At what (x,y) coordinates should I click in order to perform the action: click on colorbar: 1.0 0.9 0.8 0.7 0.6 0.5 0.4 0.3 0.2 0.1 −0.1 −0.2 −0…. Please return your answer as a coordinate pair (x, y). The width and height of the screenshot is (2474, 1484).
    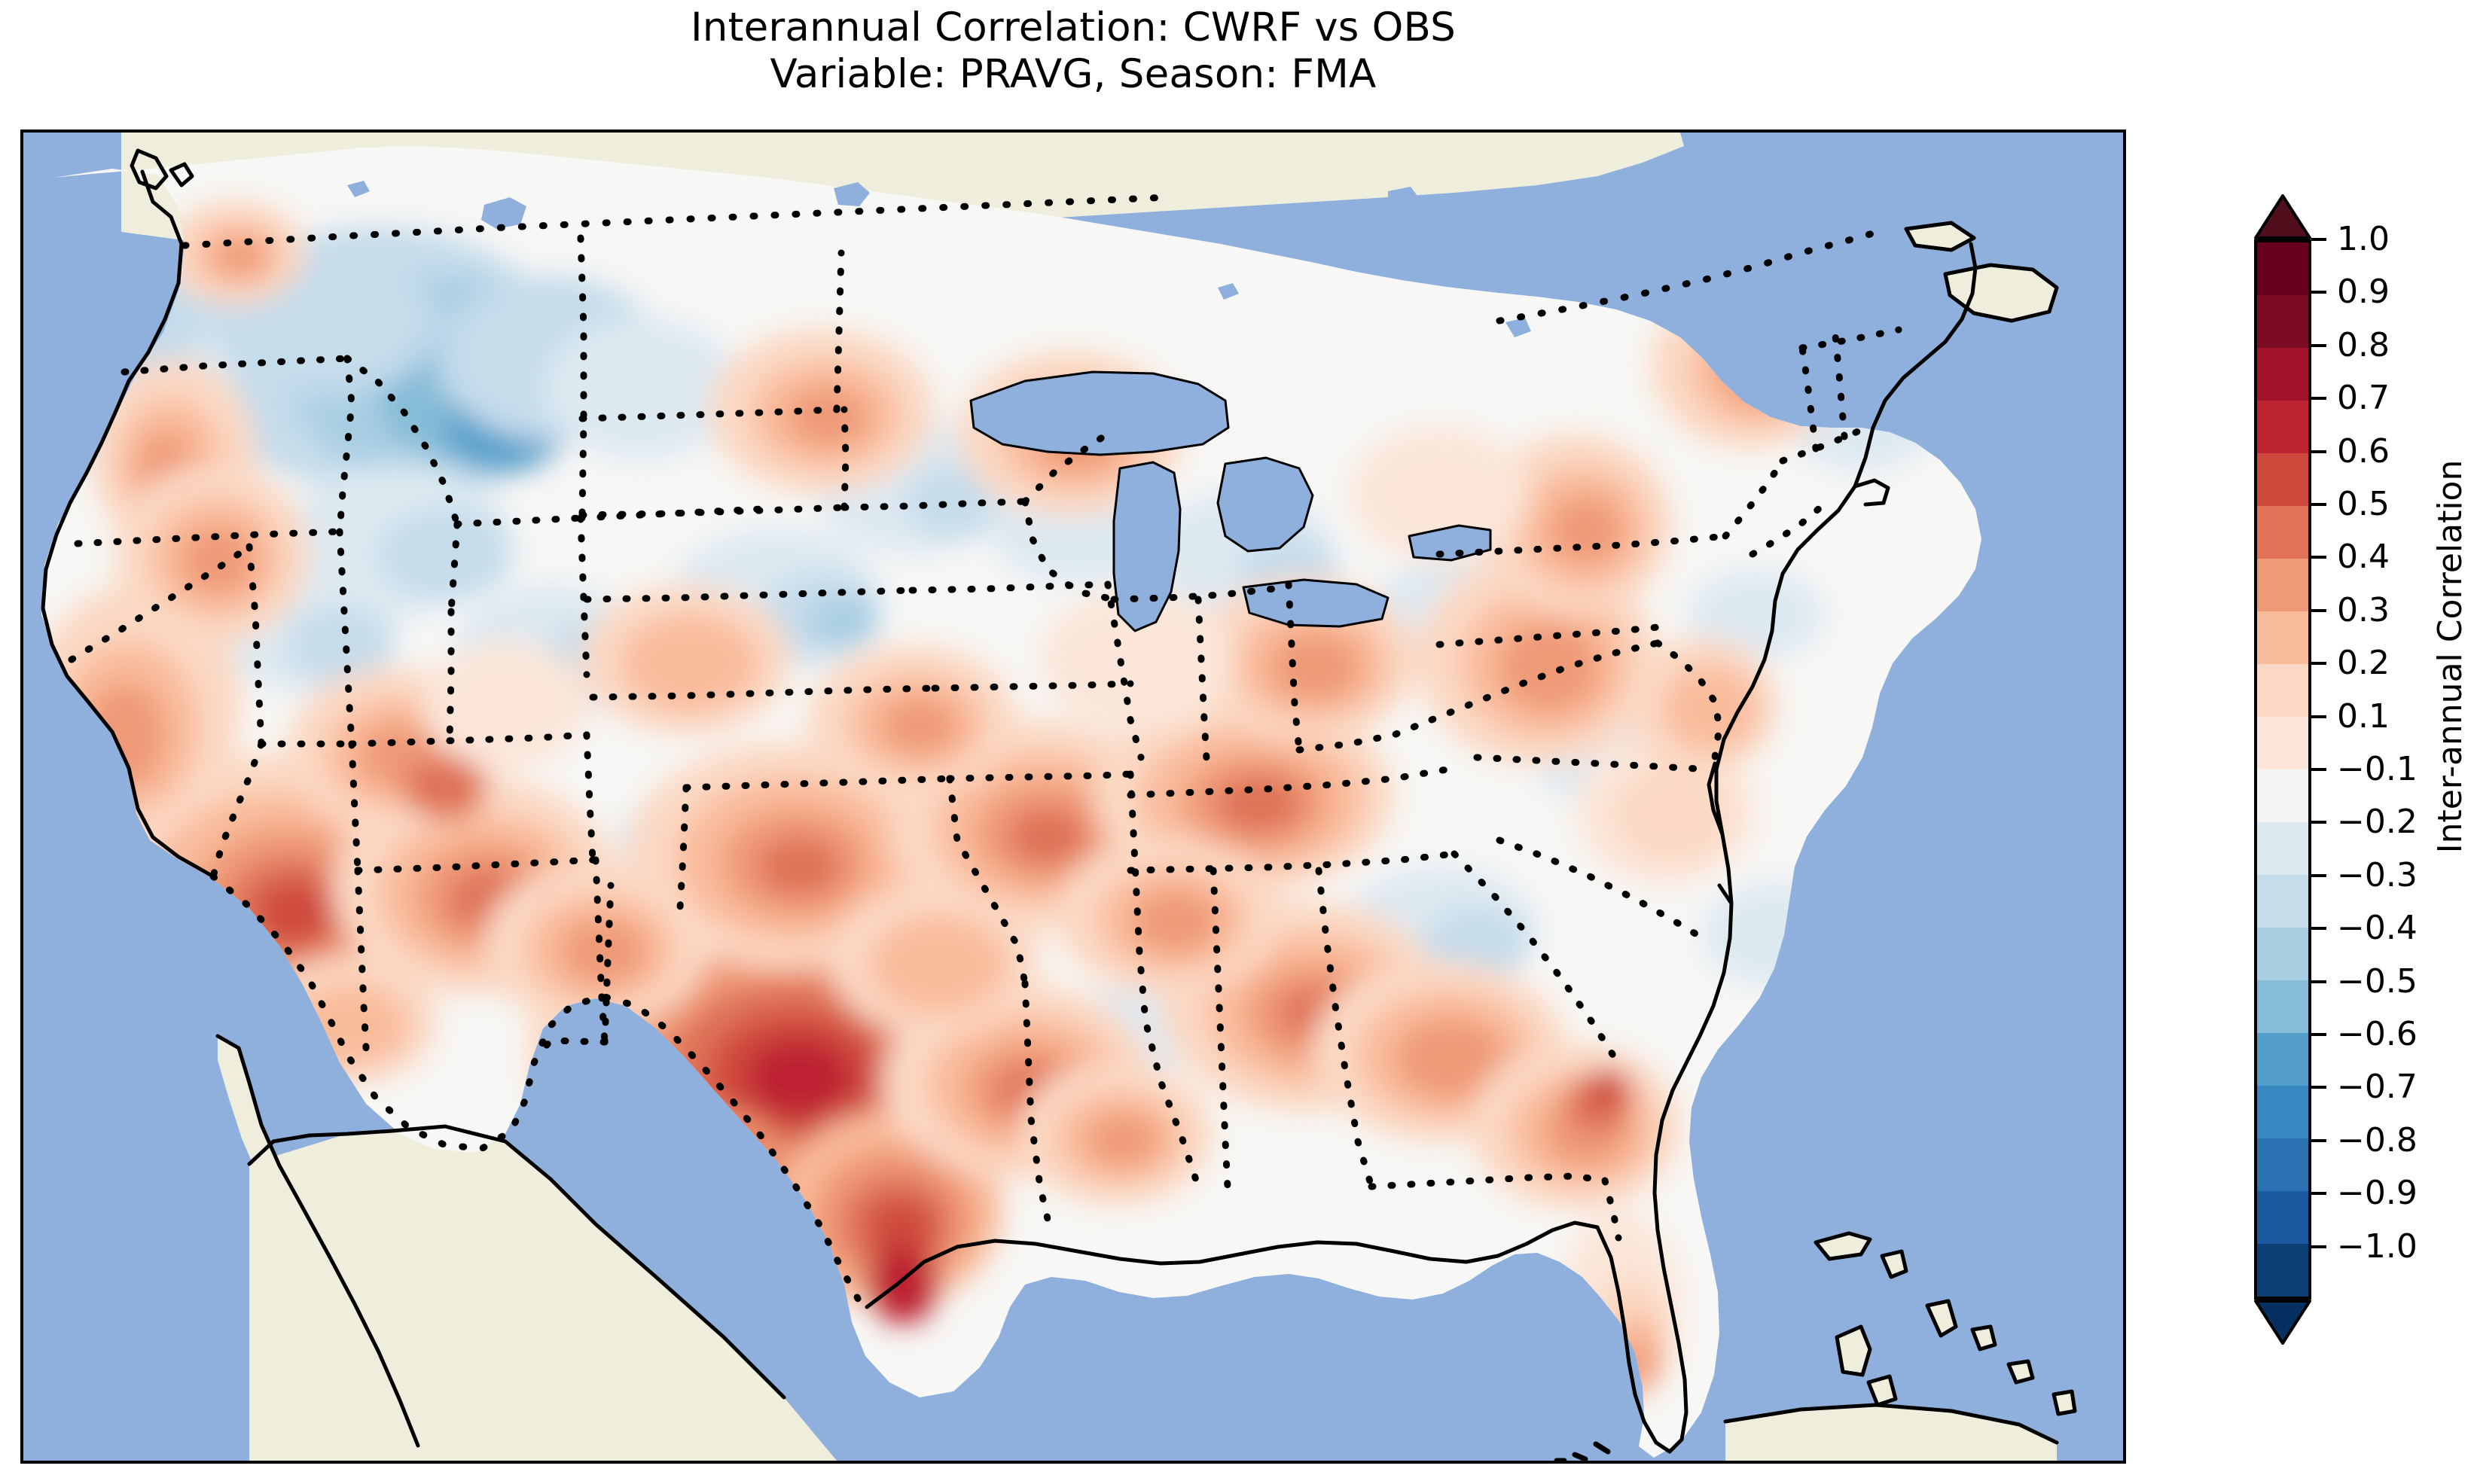
    Looking at the image, I should click on (2363, 772).